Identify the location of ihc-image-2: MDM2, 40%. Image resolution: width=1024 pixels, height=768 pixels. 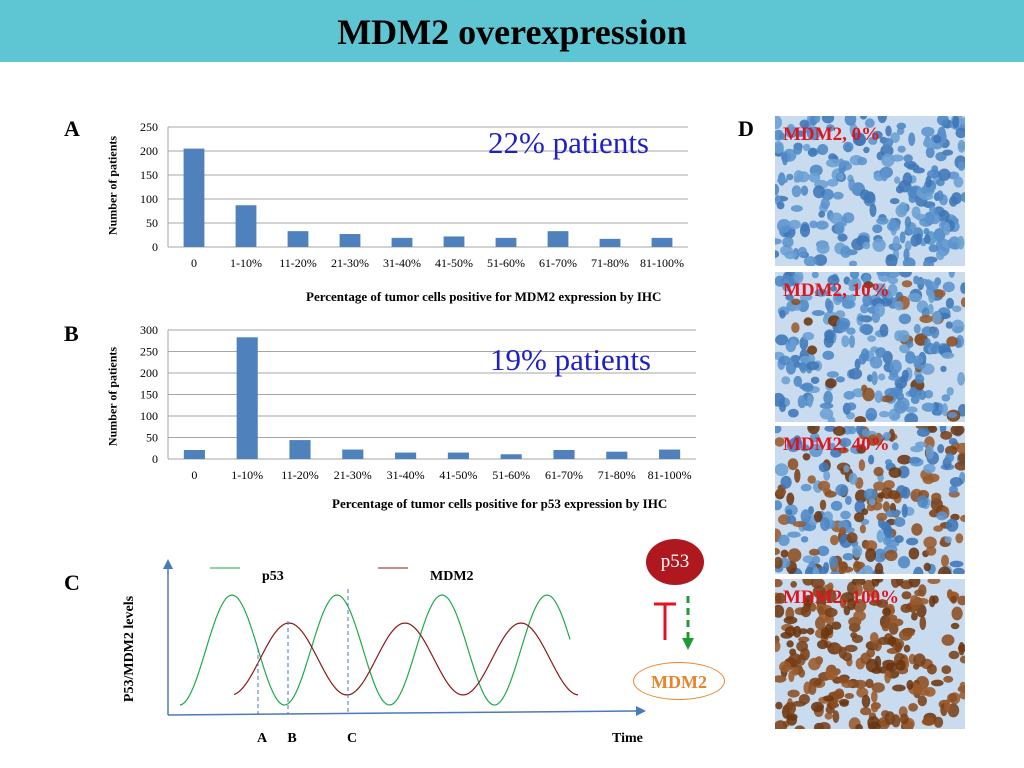
(870, 500).